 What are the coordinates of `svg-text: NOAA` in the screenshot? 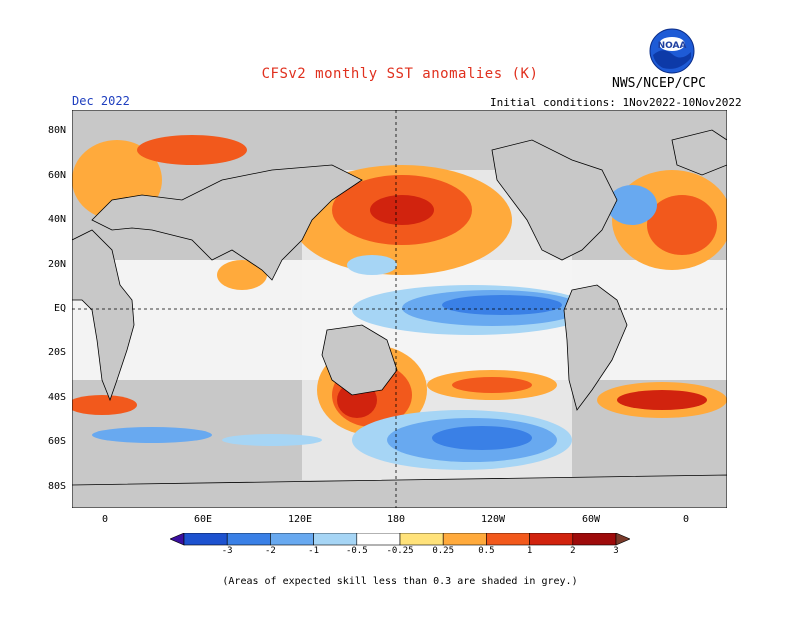 It's located at (672, 46).